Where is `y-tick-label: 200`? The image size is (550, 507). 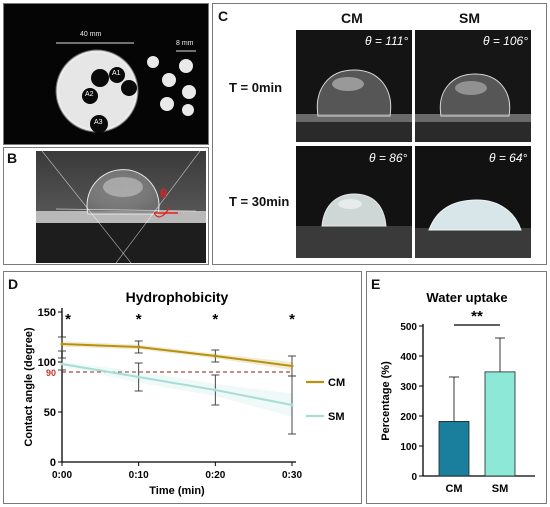 y-tick-label: 200 is located at coordinates (408, 417).